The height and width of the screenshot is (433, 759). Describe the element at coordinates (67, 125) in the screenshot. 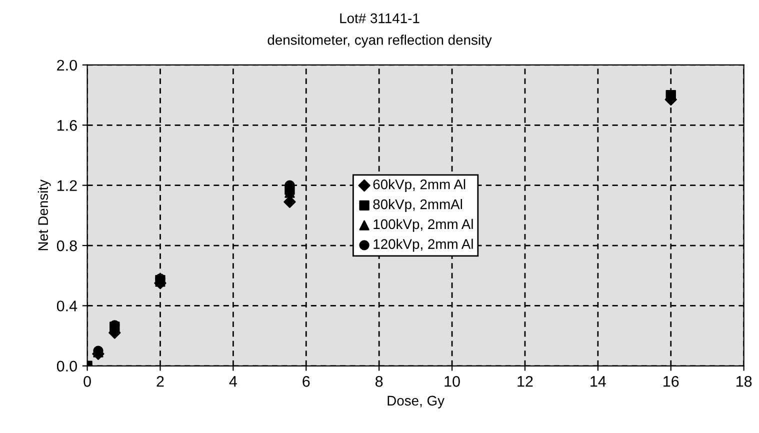

I see `y-tick-label: 1.6` at that location.